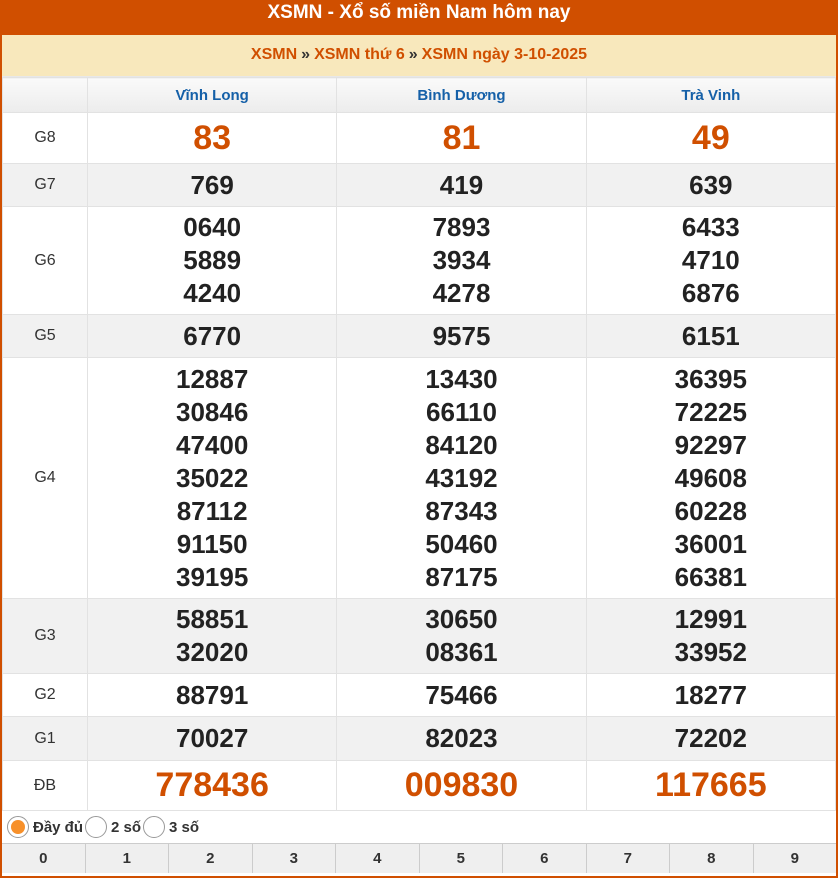 The width and height of the screenshot is (838, 878). I want to click on prize-number: 6770, so click(212, 335).